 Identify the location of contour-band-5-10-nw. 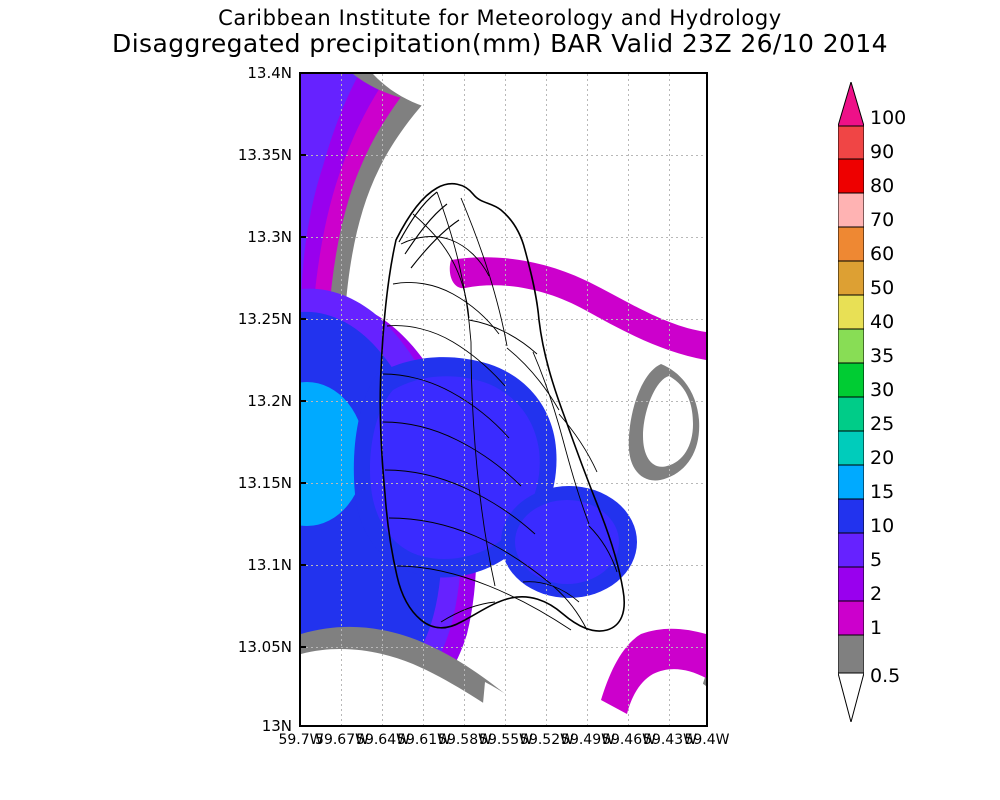
(330, 194).